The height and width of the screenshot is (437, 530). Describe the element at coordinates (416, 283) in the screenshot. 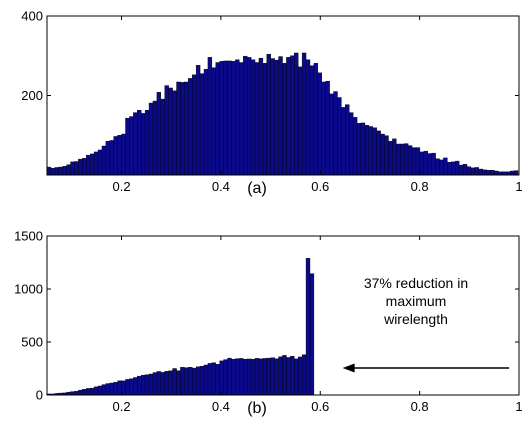

I see `annotation-line-1: 37% reduction in` at that location.